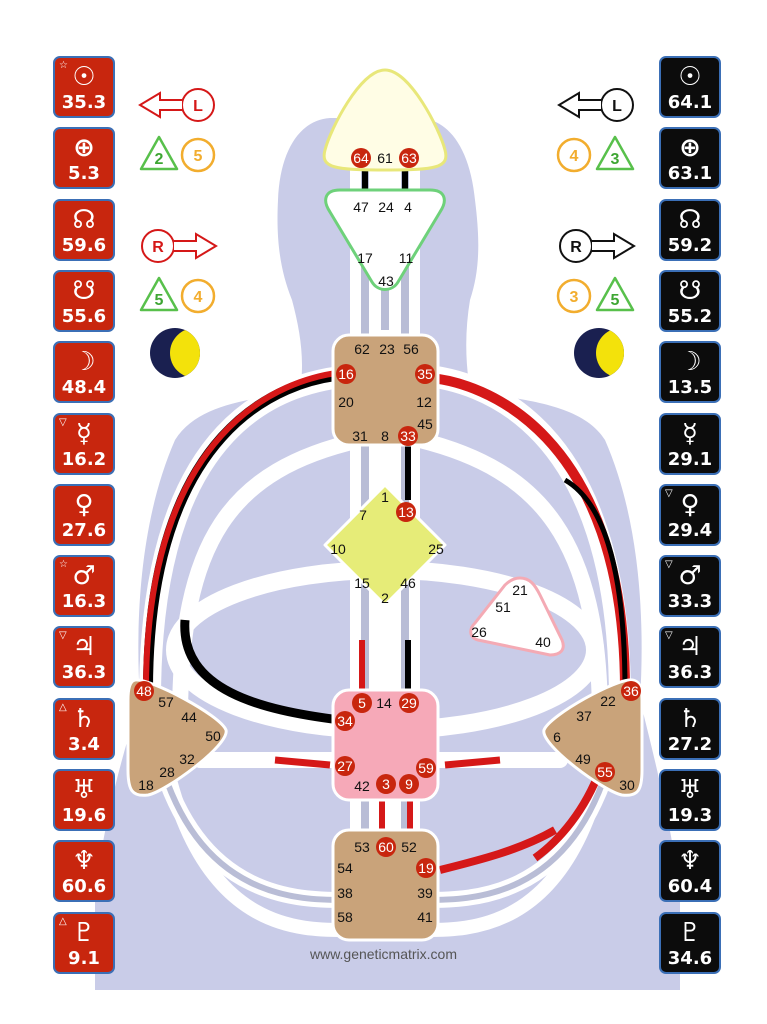 This screenshot has height=1024, width=767. Describe the element at coordinates (557, 737) in the screenshot. I see `gate-number: 6` at that location.